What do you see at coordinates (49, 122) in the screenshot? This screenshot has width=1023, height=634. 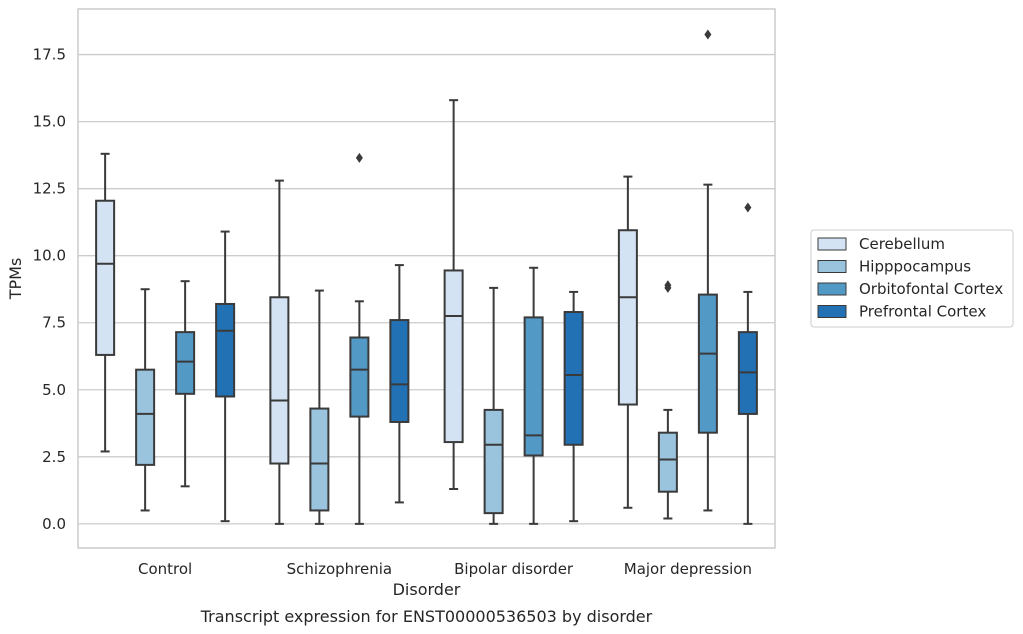 I see `y-tick-label: 15.0` at bounding box center [49, 122].